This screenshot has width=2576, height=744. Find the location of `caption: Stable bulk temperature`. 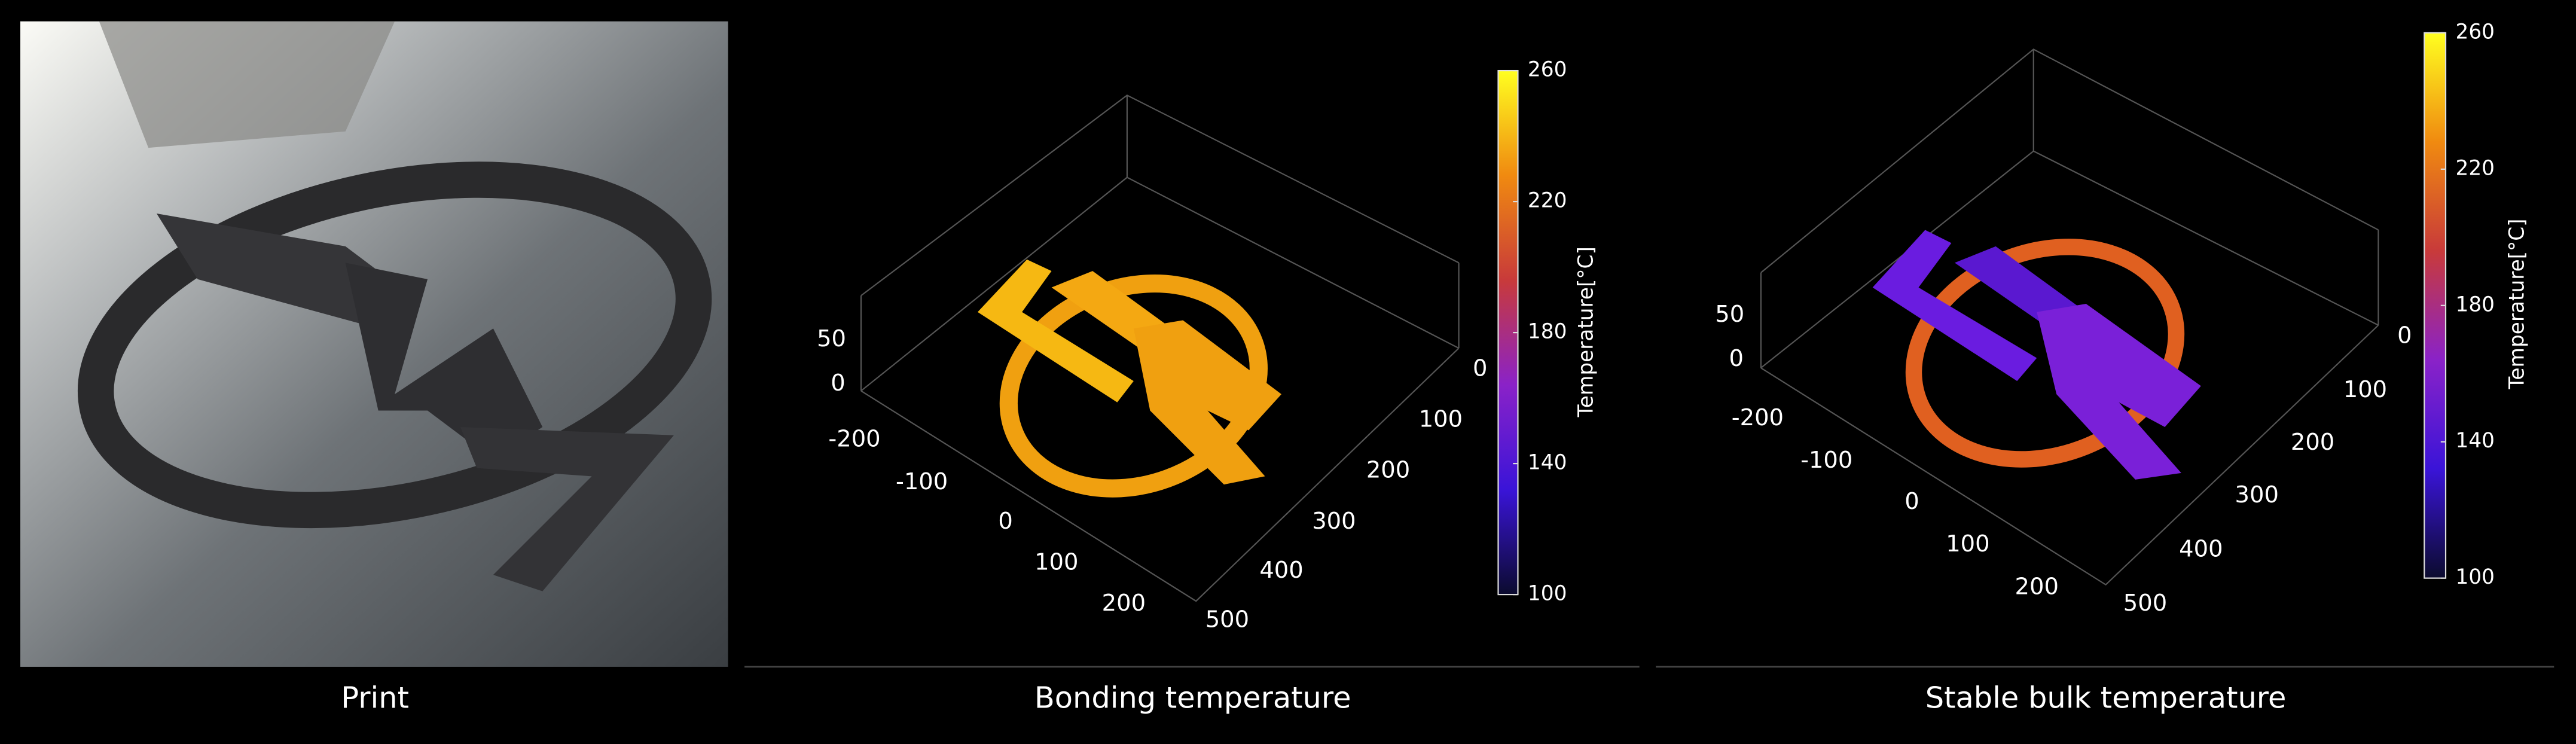

caption: Stable bulk temperature is located at coordinates (2106, 697).